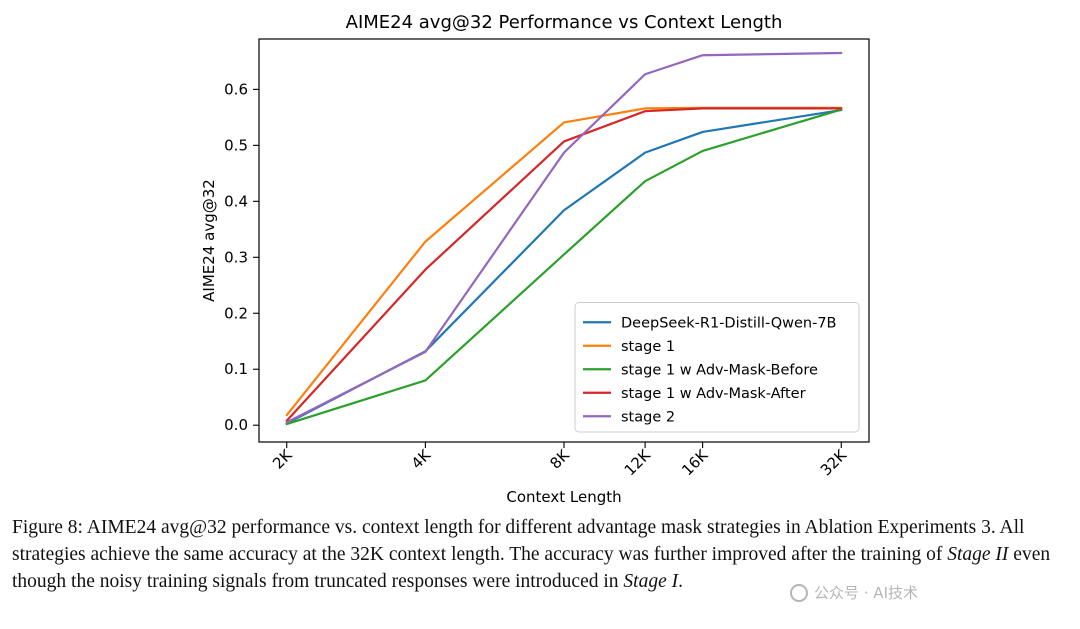 Image resolution: width=1080 pixels, height=629 pixels. I want to click on x-tick-label: 8K, so click(559, 458).